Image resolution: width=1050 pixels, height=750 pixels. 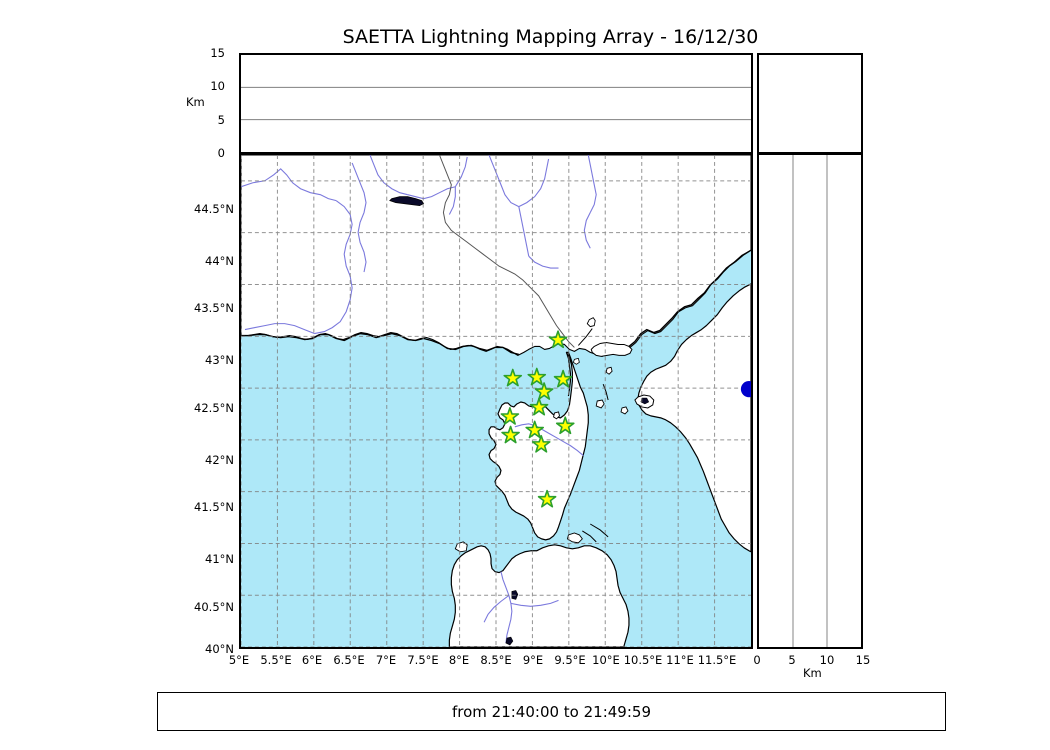 What do you see at coordinates (214, 408) in the screenshot?
I see `lat-label-42-5: 42.5°N` at bounding box center [214, 408].